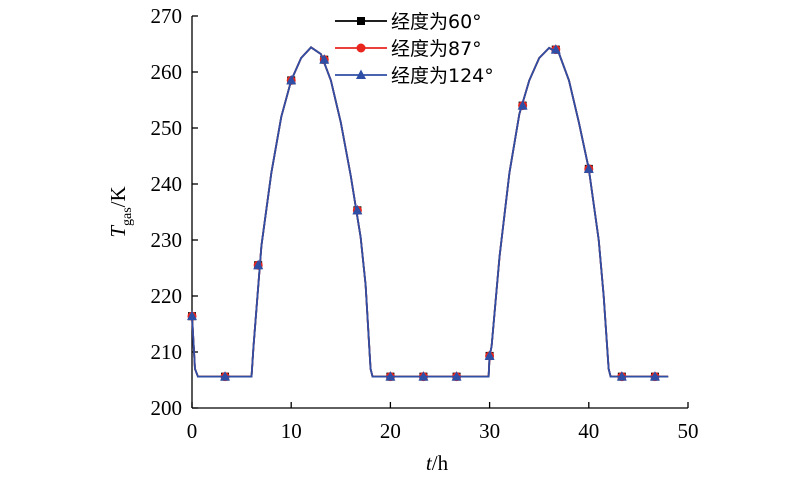 Image resolution: width=800 pixels, height=478 pixels. I want to click on y-axis-label: Tgas/K, so click(120, 211).